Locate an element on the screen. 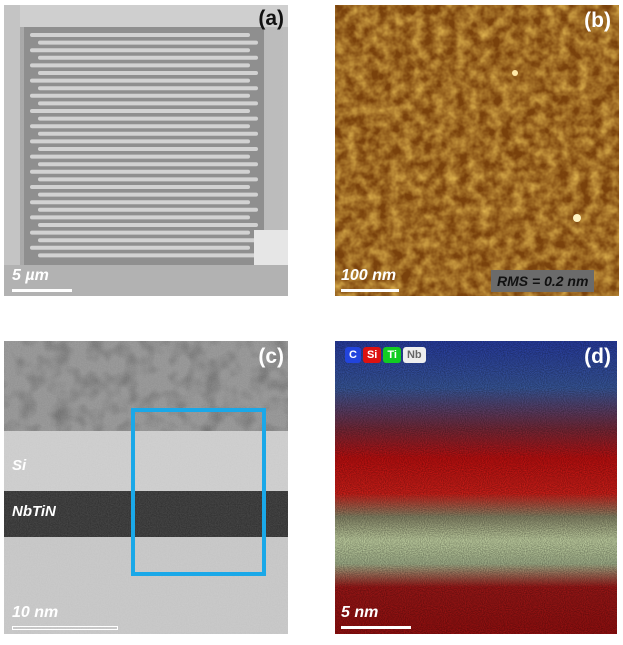  panel-label-c: (c) is located at coordinates (271, 356).